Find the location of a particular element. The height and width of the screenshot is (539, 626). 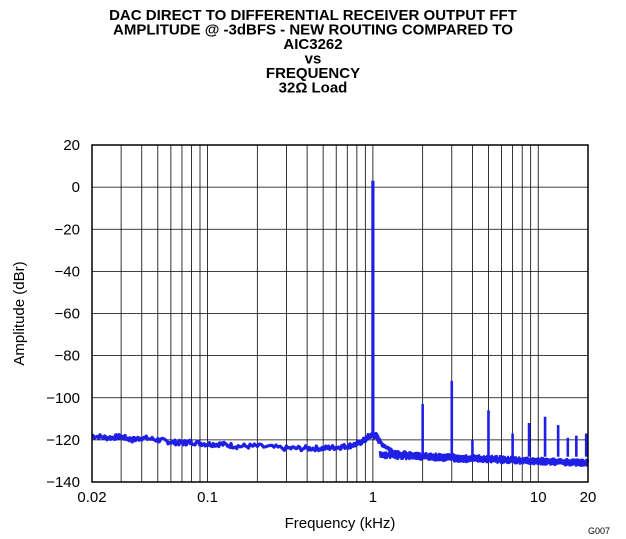

y-tick-label: 0 is located at coordinates (76, 187).